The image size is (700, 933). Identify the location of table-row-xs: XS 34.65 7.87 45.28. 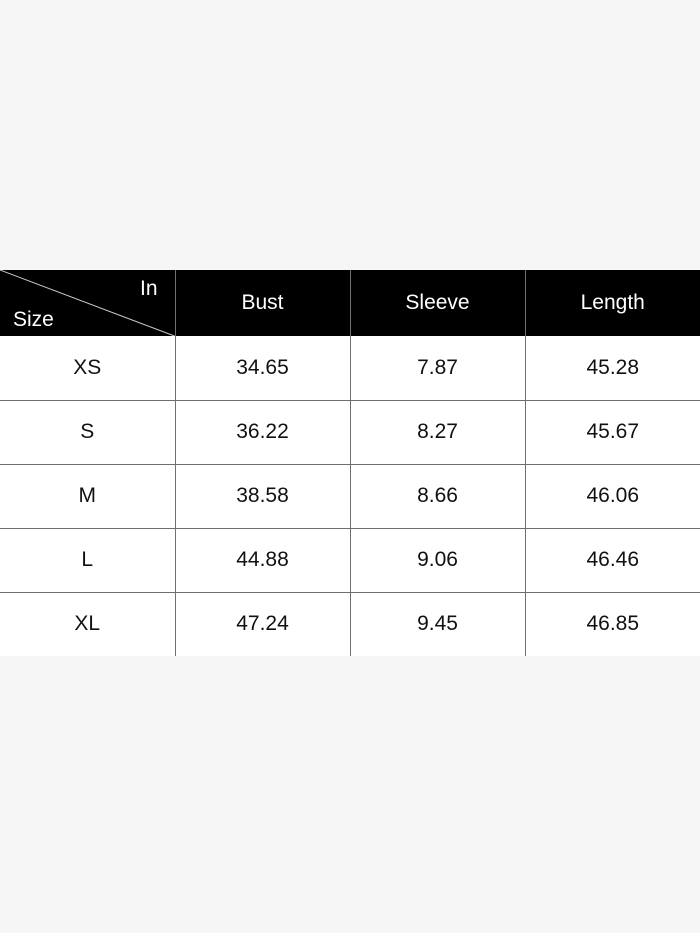
(350, 368).